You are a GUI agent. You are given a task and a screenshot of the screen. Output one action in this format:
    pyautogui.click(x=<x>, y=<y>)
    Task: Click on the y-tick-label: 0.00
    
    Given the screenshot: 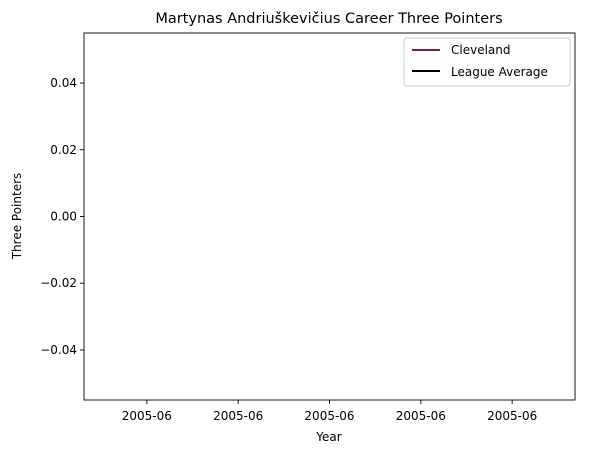 What is the action you would take?
    pyautogui.click(x=63, y=217)
    